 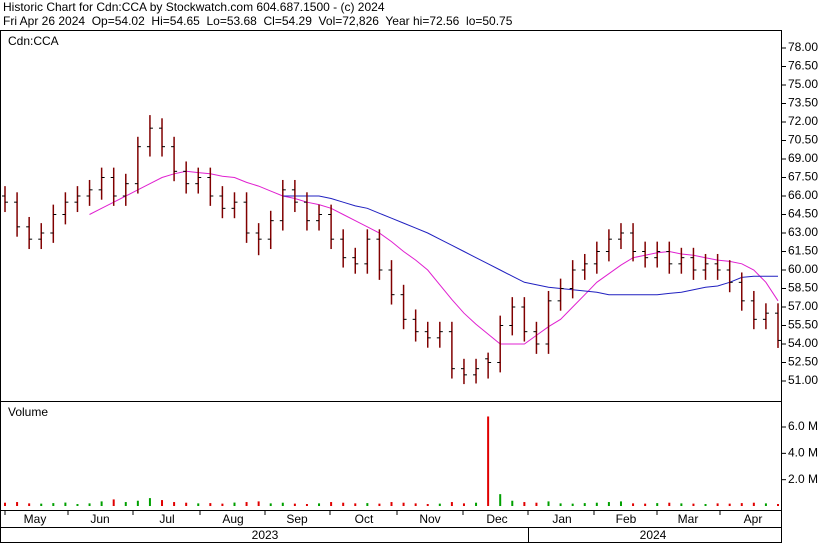 I want to click on x-tick-label: Mar, so click(x=688, y=519).